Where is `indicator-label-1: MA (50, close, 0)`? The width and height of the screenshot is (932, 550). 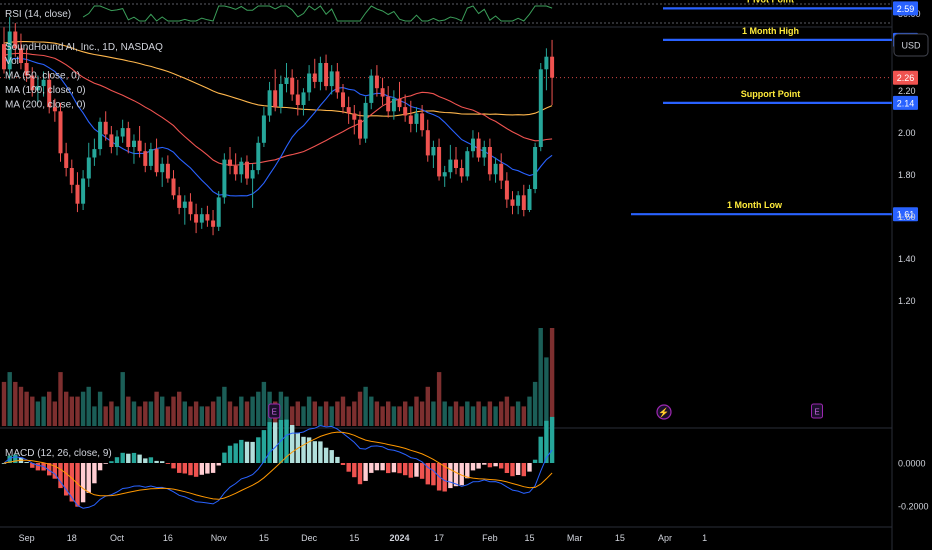
indicator-label-1: MA (50, close, 0) is located at coordinates (42, 76).